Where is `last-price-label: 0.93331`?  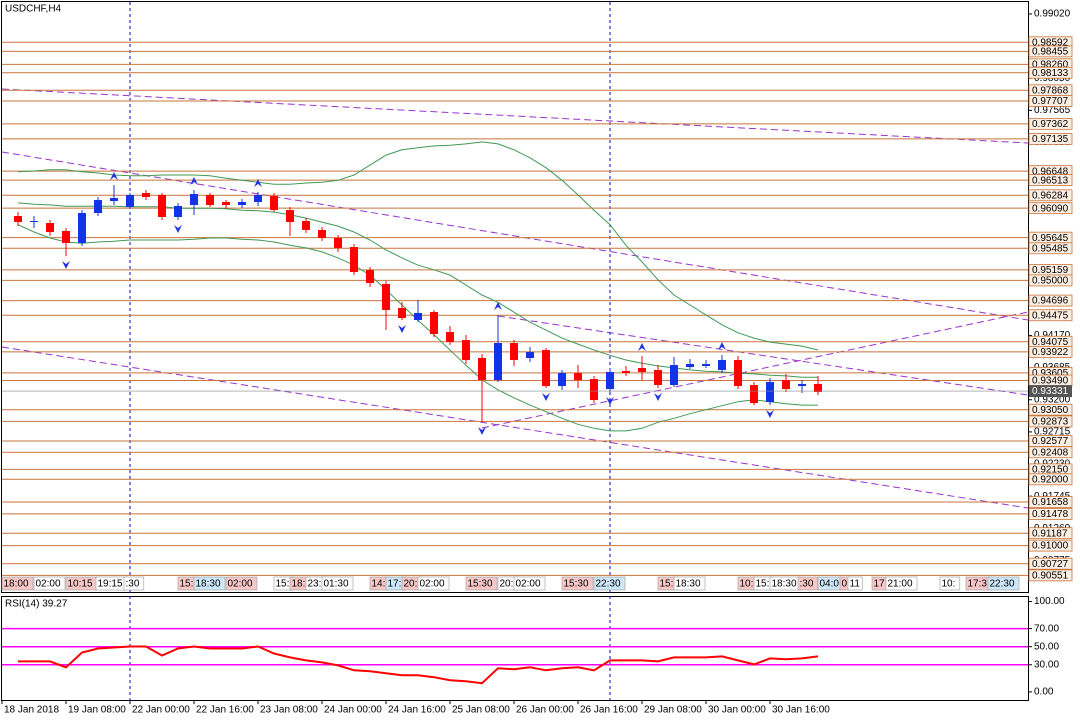 last-price-label: 0.93331 is located at coordinates (1050, 391).